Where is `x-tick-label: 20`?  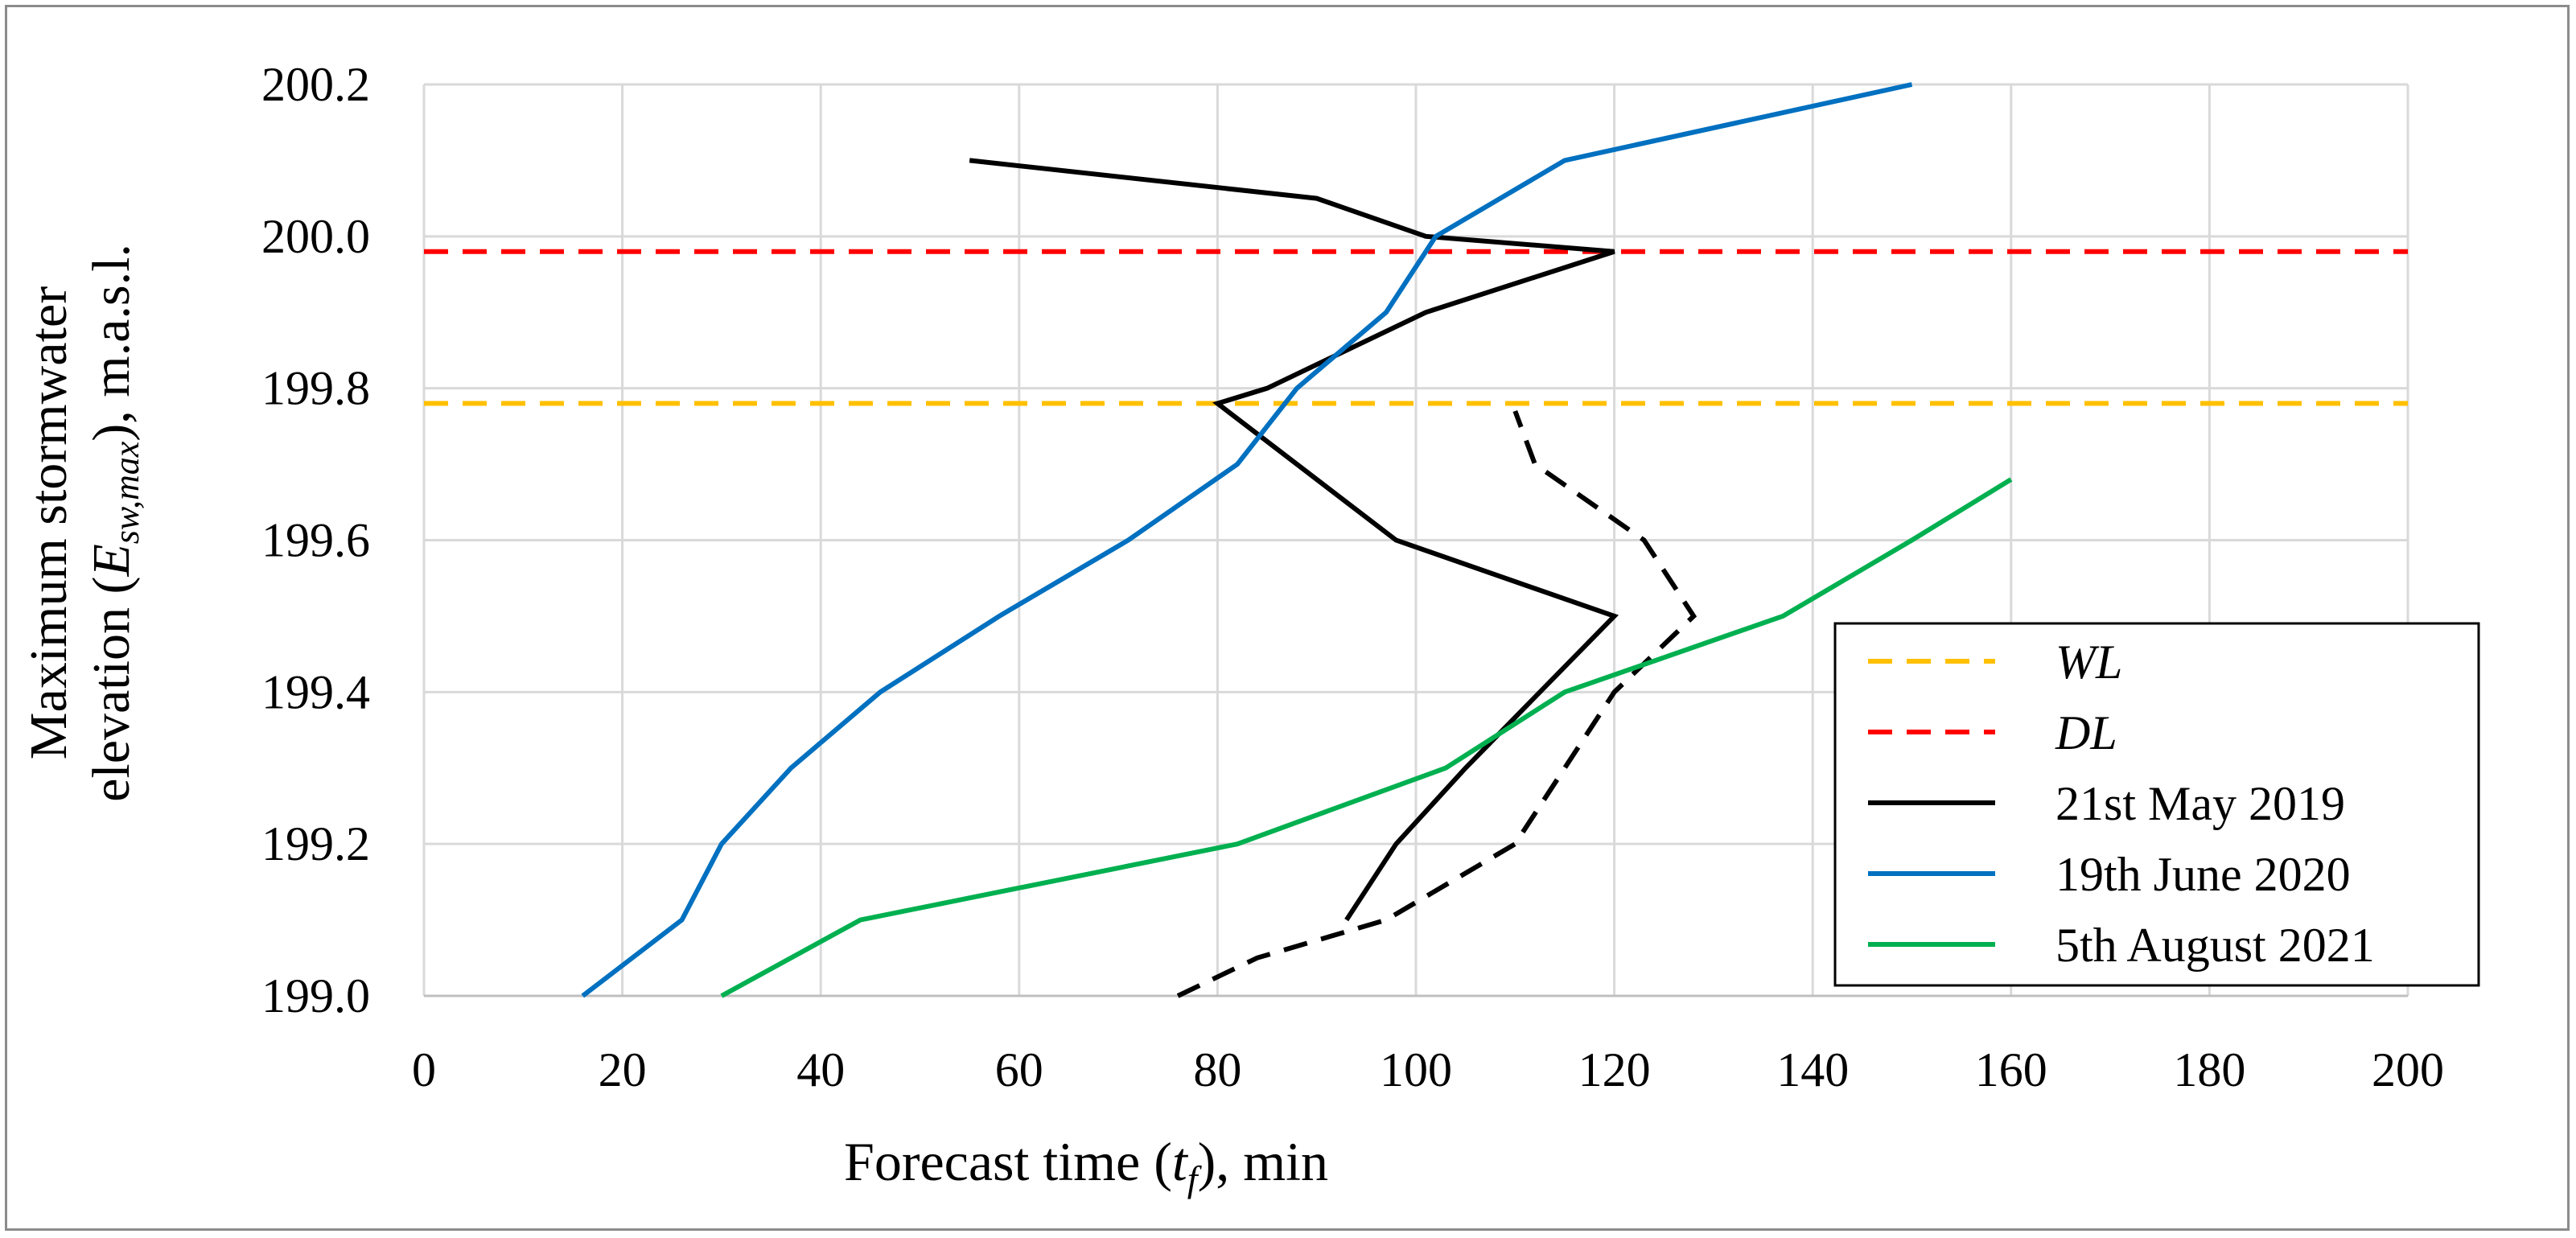
x-tick-label: 20 is located at coordinates (623, 1069).